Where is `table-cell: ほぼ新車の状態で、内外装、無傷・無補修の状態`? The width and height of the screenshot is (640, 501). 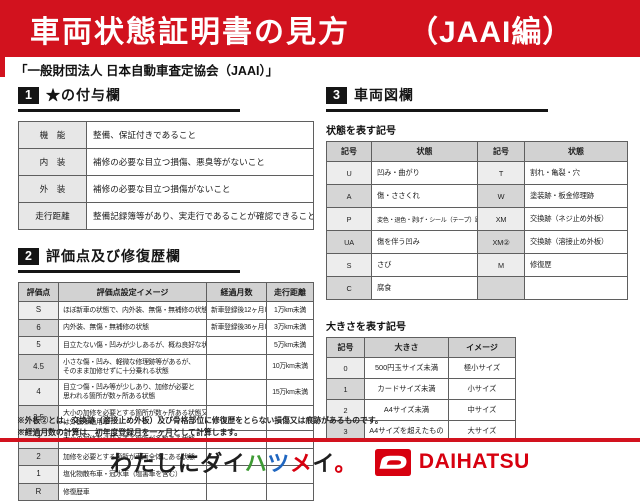 table-cell: ほぼ新車の状態で、内外装、無傷・無補修の状態 is located at coordinates (132, 310).